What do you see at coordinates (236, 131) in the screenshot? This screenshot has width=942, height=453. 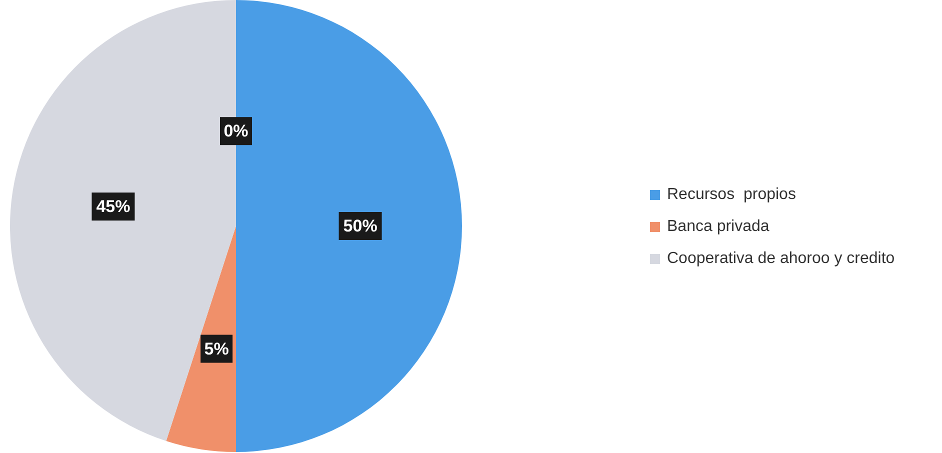 I see `text: 0%` at bounding box center [236, 131].